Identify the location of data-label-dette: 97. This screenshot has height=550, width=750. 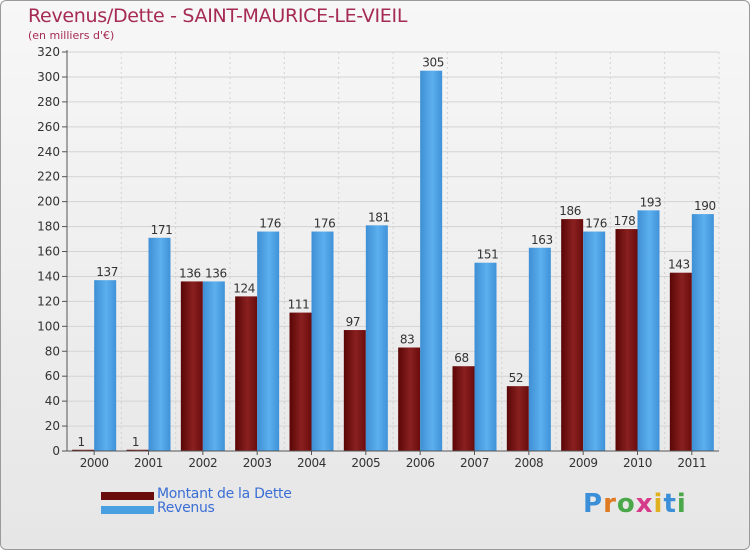
(353, 322).